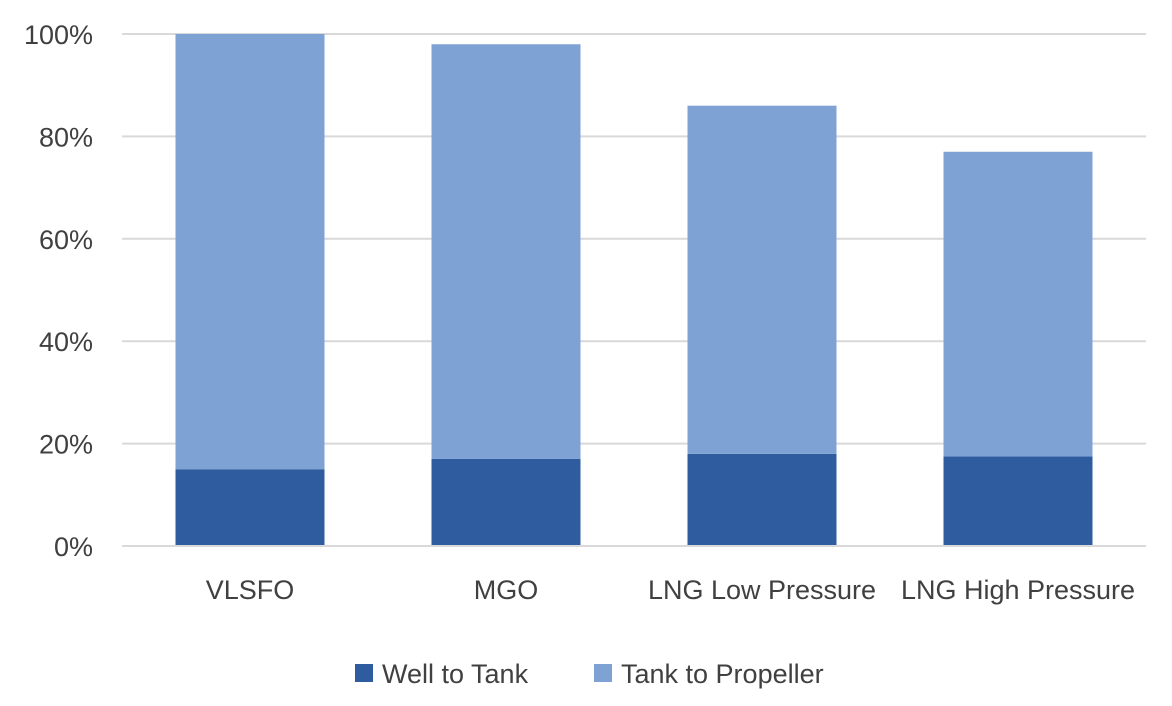 This screenshot has height=706, width=1172. Describe the element at coordinates (66, 240) in the screenshot. I see `y-tick-label: 60%` at that location.